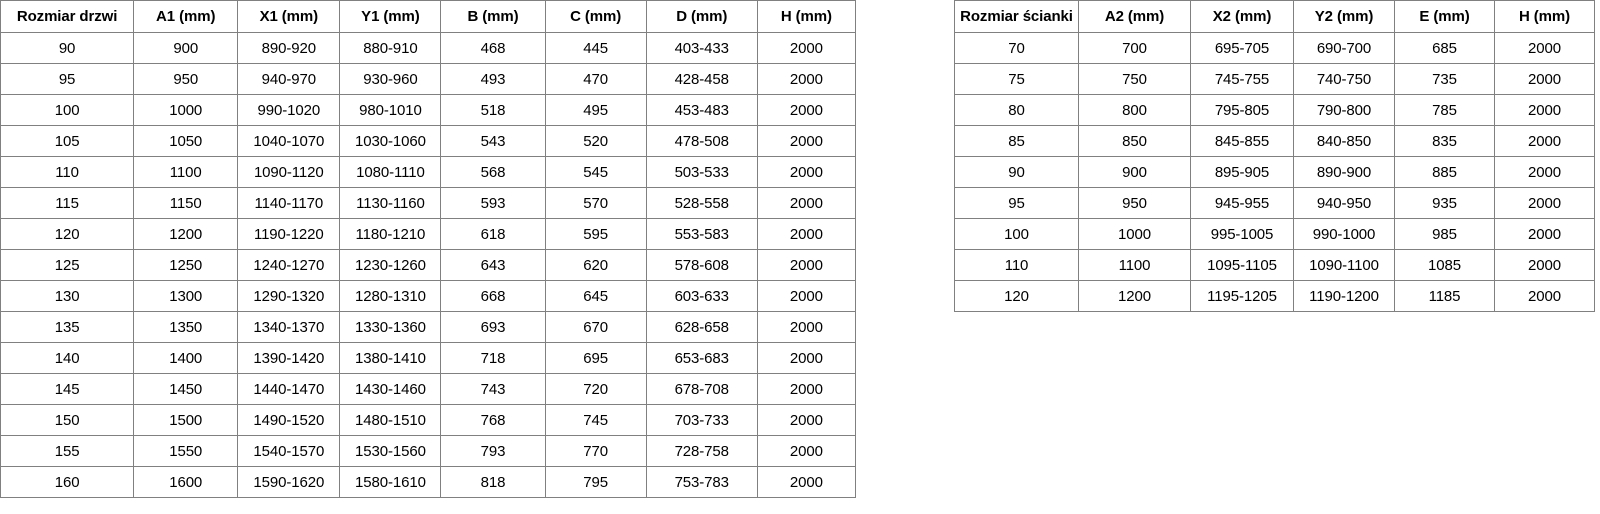 This screenshot has width=1600, height=514. Describe the element at coordinates (1444, 203) in the screenshot. I see `cell-e: 935` at that location.